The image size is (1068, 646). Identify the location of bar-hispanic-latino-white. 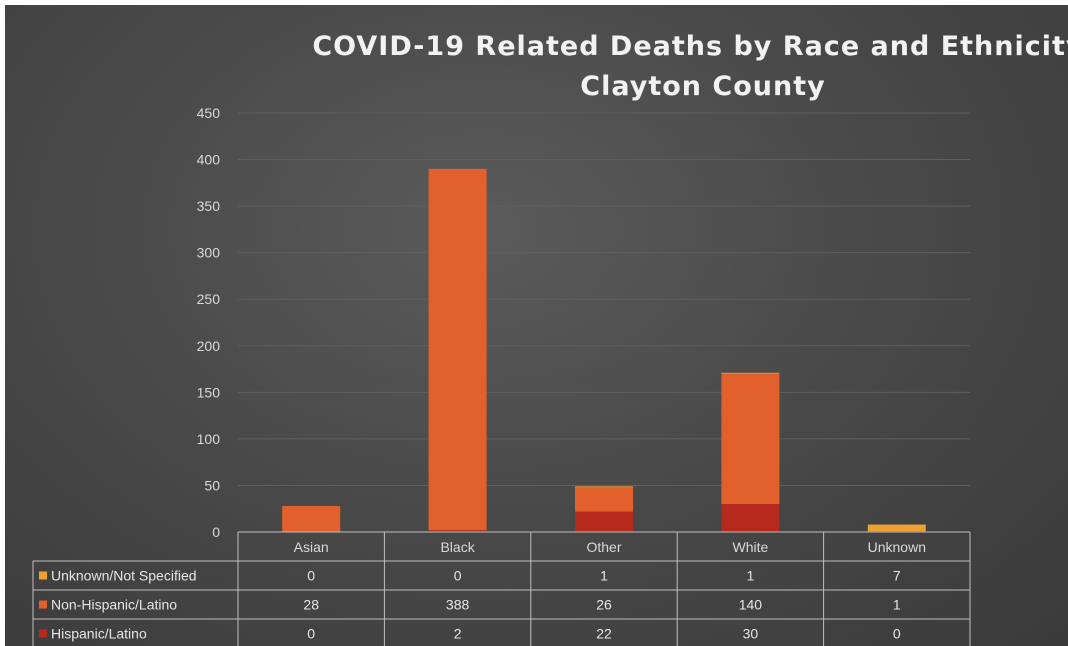
(750, 518).